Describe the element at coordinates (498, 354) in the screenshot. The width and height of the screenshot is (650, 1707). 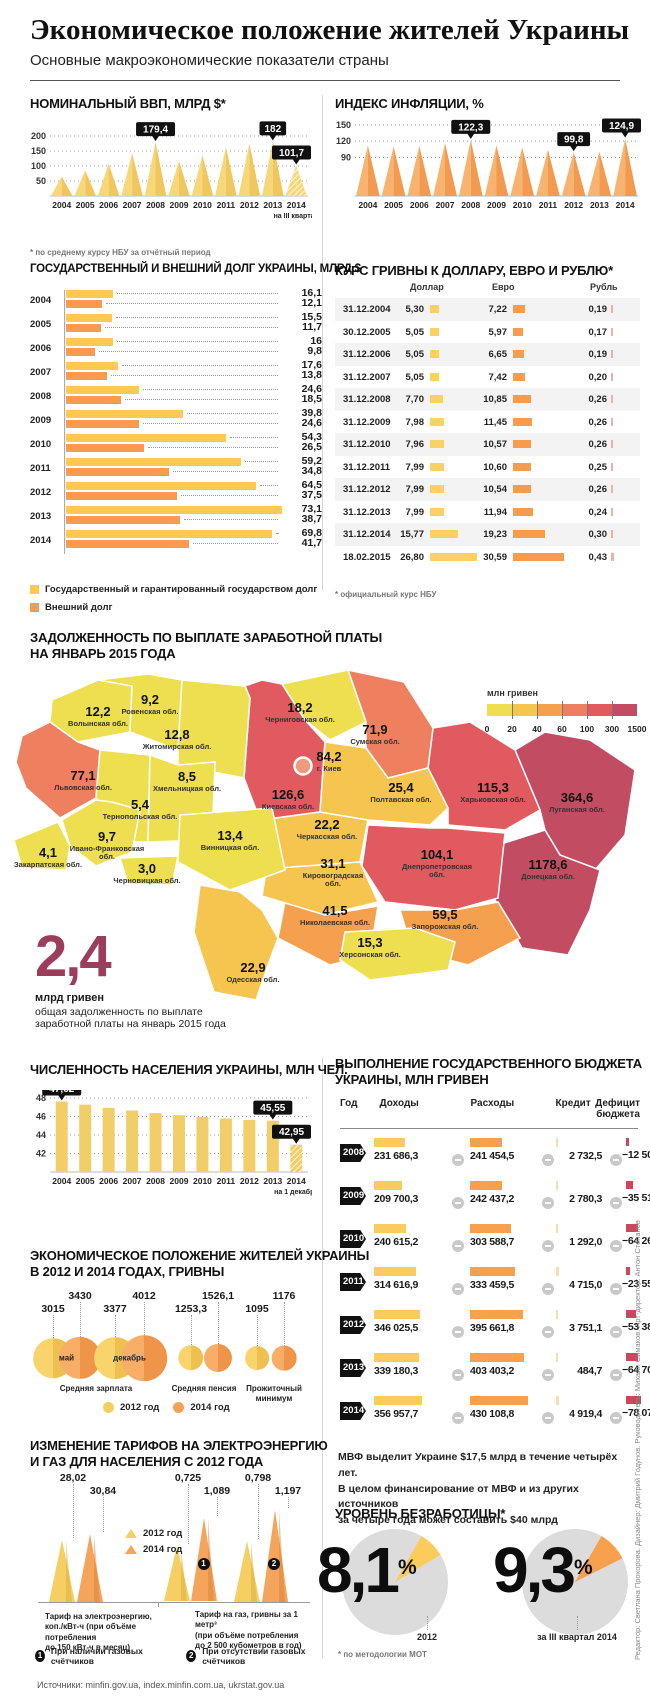
I see `euro-value: 6,65` at that location.